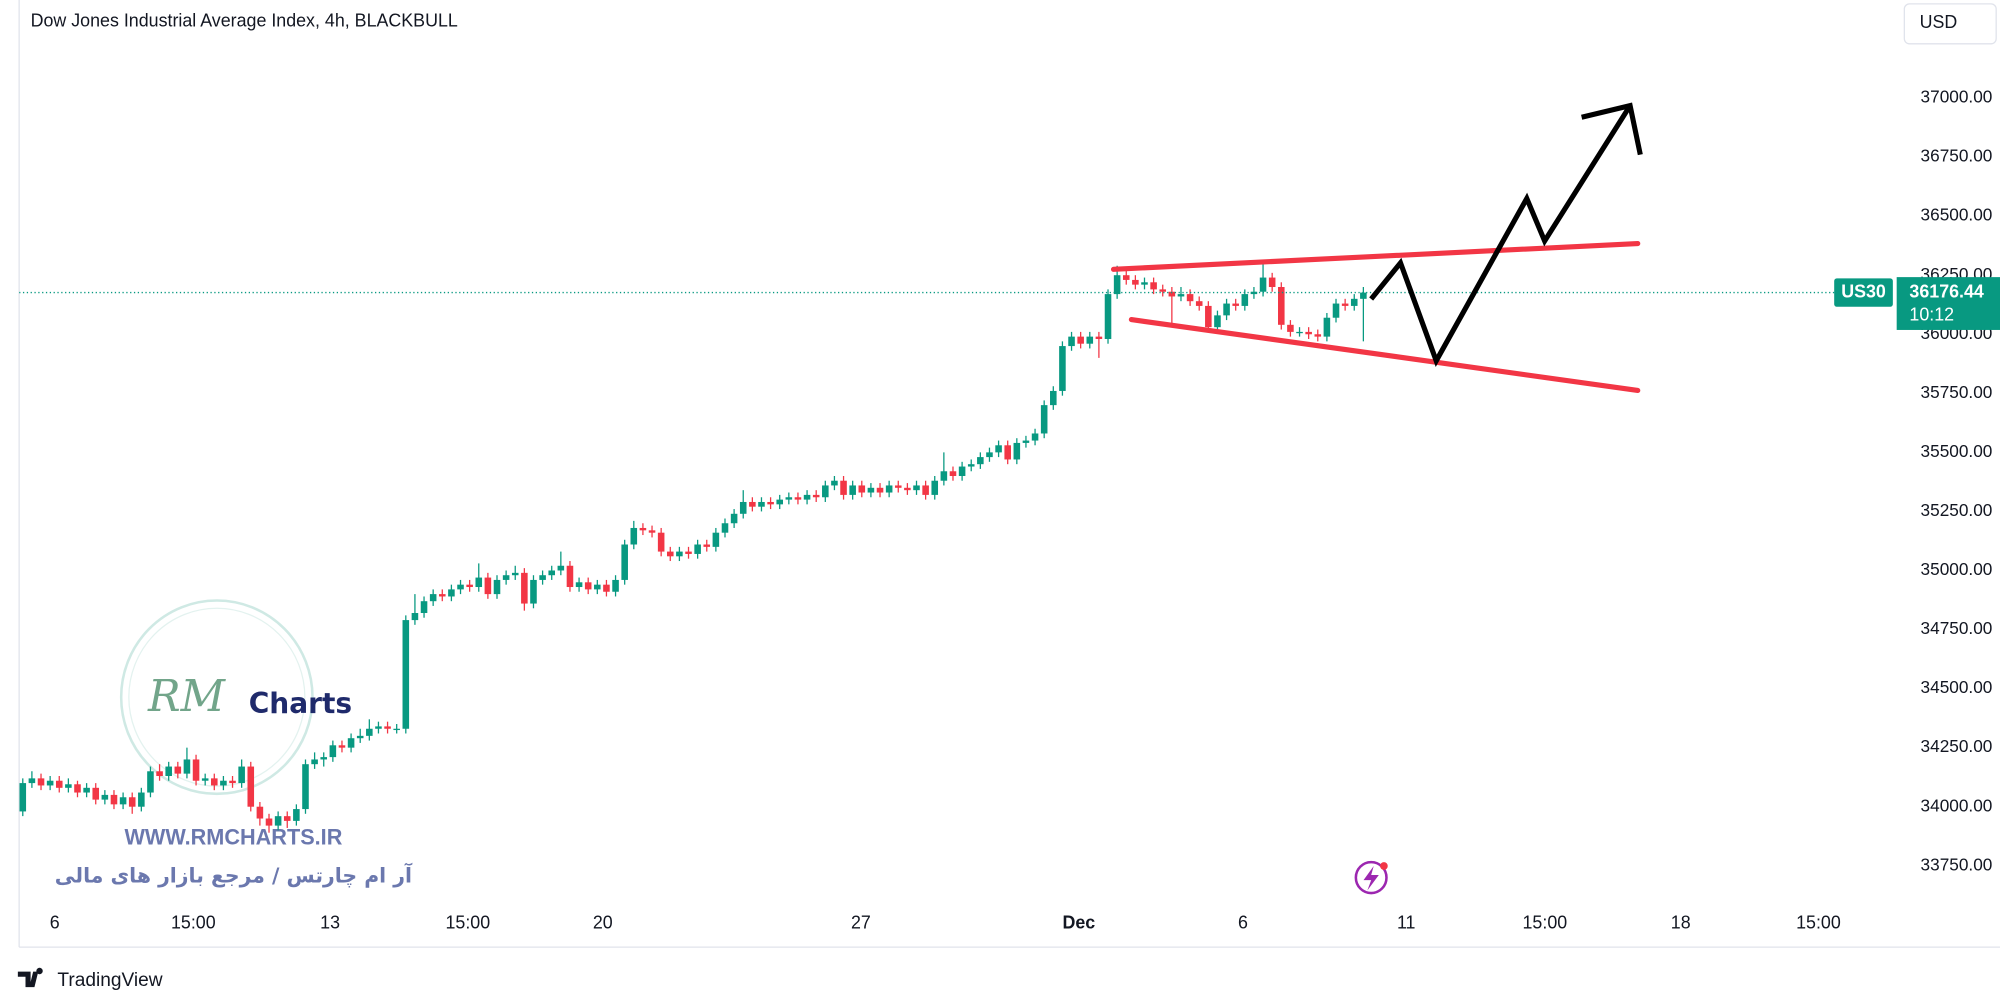 This screenshot has height=1000, width=2000. What do you see at coordinates (1957, 392) in the screenshot?
I see `y-tick-label: 35750.00` at bounding box center [1957, 392].